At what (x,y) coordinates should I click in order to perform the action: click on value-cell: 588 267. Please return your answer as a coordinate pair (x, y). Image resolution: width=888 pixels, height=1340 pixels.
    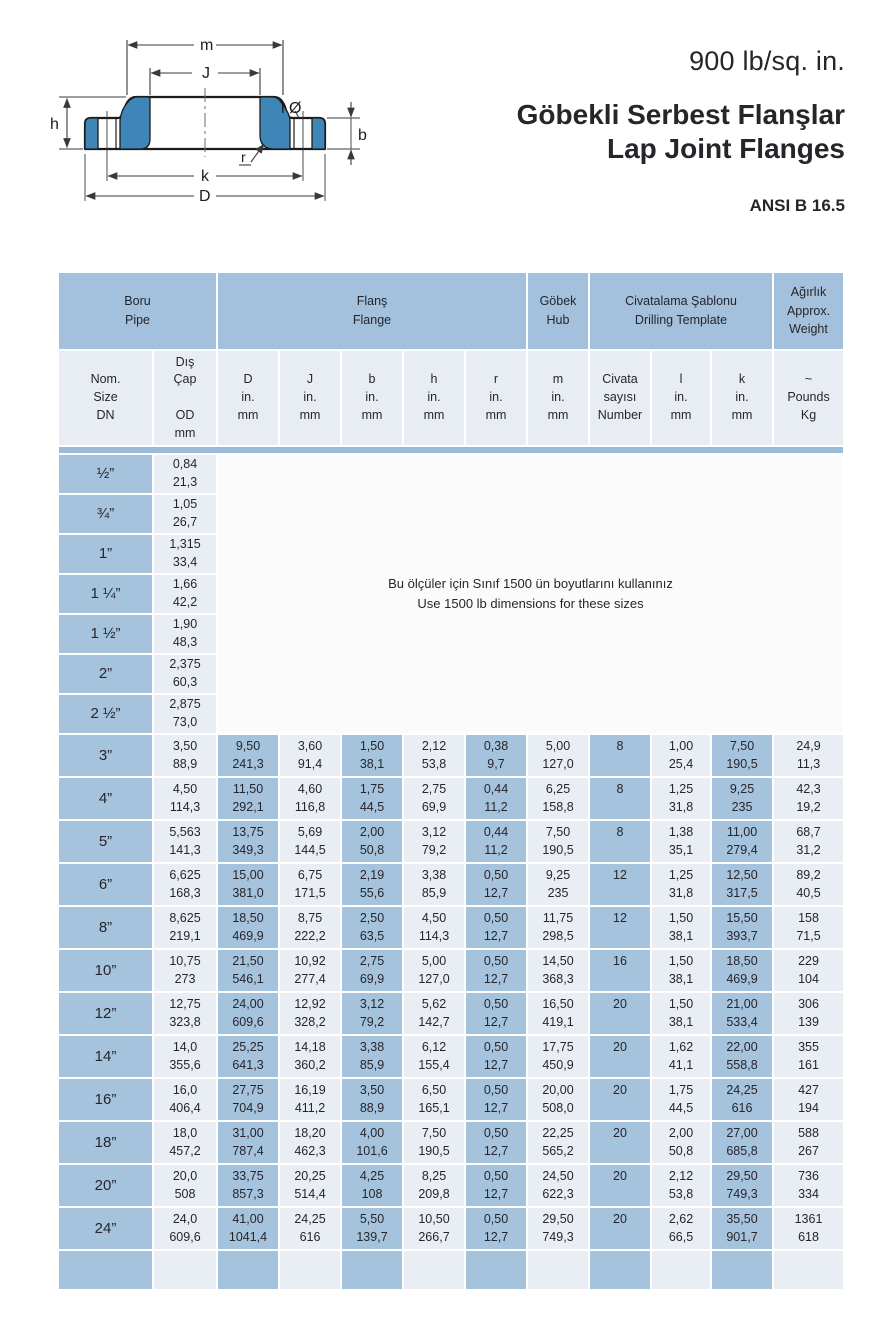
    Looking at the image, I should click on (809, 1142).